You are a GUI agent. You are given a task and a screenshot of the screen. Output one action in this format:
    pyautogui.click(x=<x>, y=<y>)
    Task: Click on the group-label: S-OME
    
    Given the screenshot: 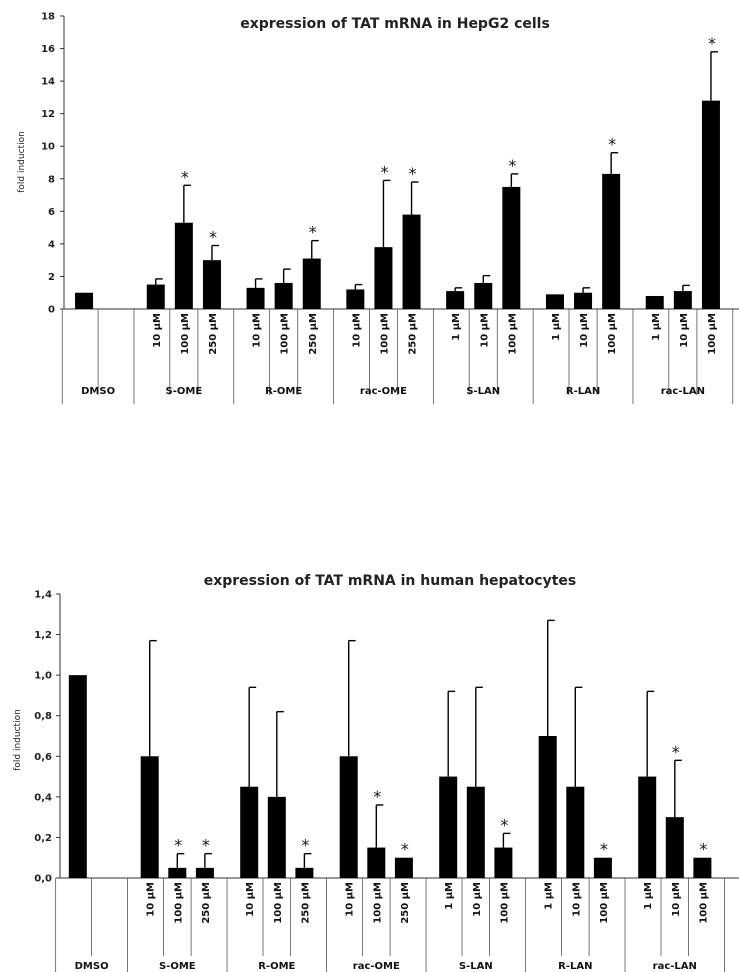 What is the action you would take?
    pyautogui.click(x=177, y=966)
    